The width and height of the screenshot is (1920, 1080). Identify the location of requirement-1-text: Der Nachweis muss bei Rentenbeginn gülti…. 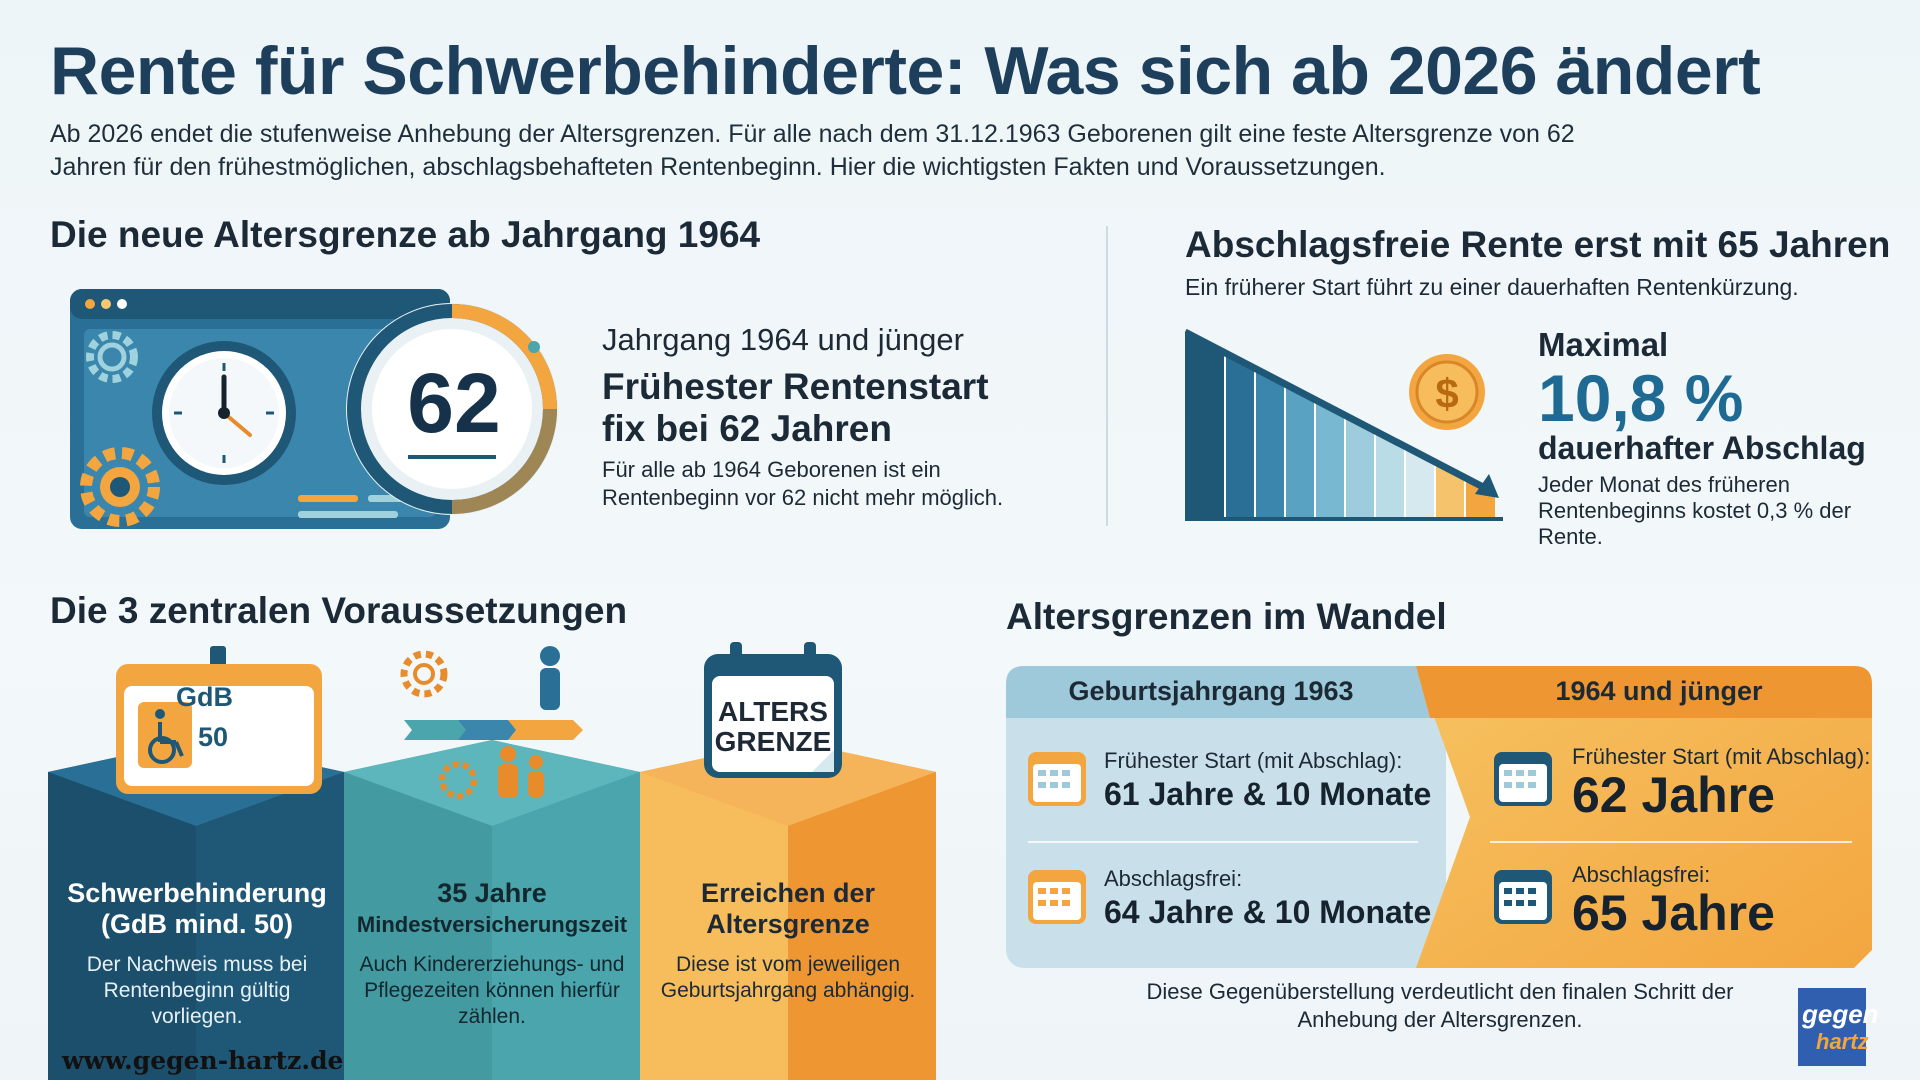
(197, 990).